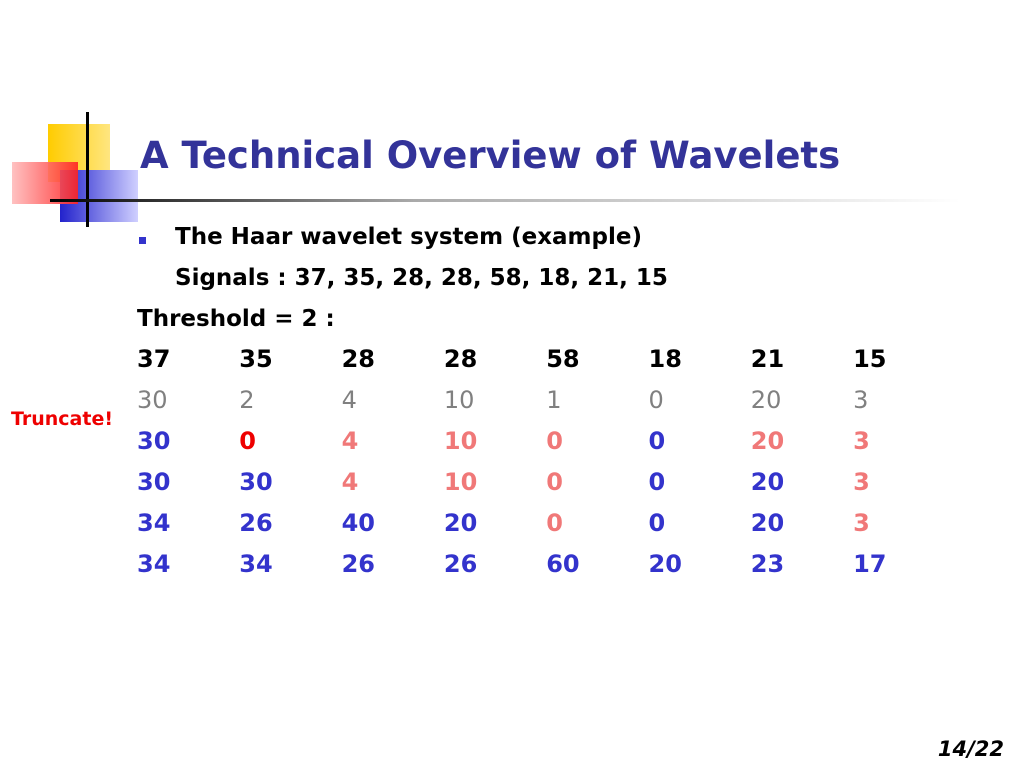 The width and height of the screenshot is (1024, 768). Describe the element at coordinates (87, 169) in the screenshot. I see `deco-vline` at that location.